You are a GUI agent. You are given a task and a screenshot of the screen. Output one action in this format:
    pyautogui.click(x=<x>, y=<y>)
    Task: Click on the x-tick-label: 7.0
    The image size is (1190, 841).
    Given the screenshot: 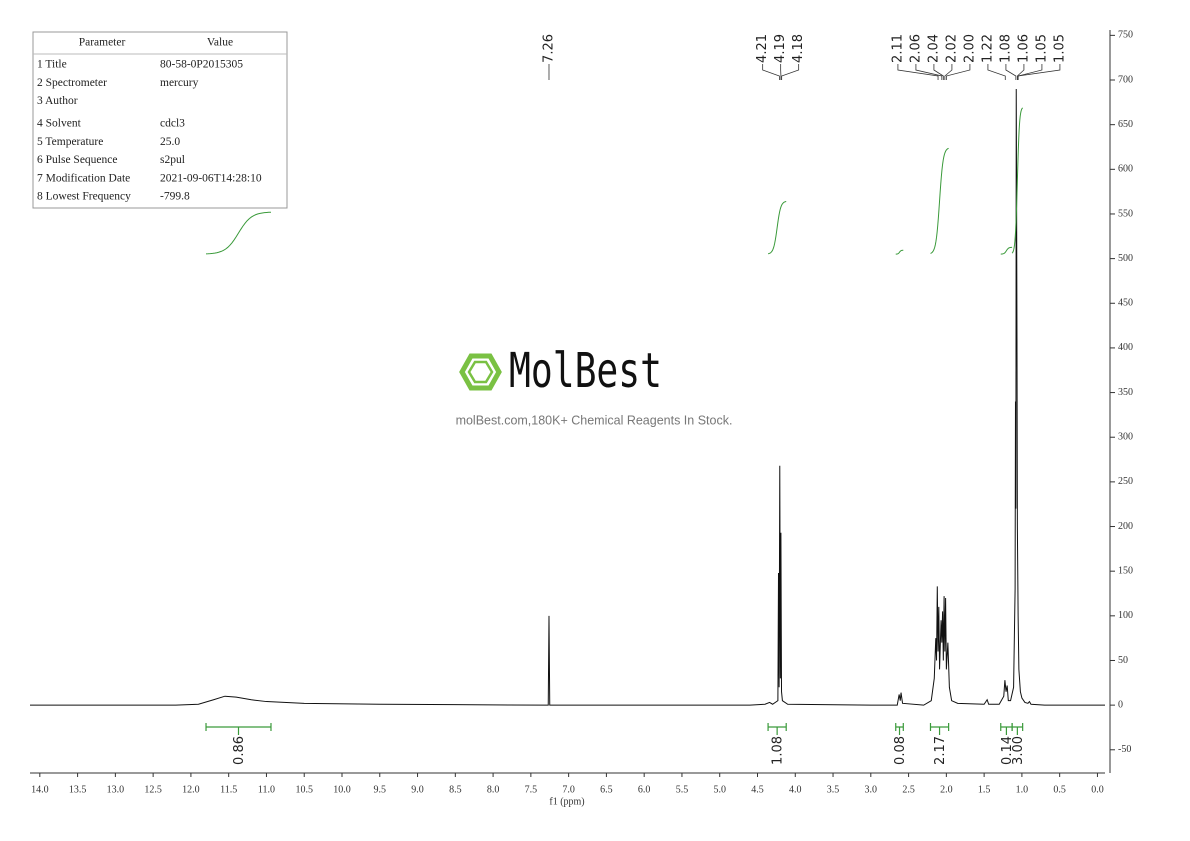 What is the action you would take?
    pyautogui.click(x=568, y=789)
    